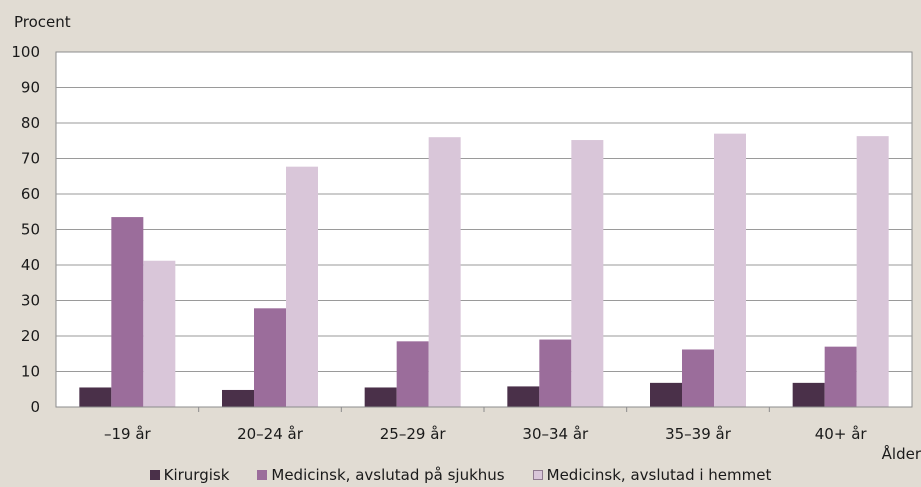 This screenshot has width=921, height=487. I want to click on y-tick-label: 80, so click(30, 123).